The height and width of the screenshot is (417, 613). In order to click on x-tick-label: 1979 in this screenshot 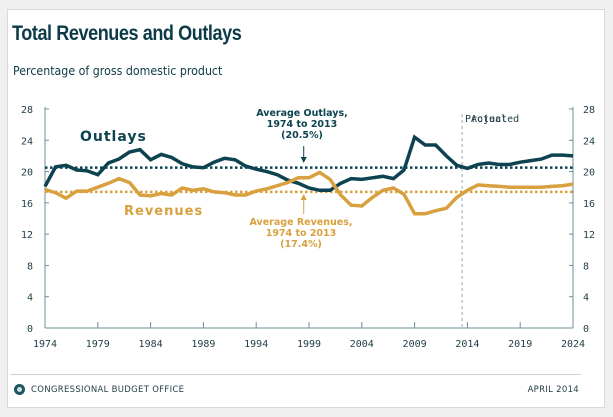, I will do `click(98, 344)`.